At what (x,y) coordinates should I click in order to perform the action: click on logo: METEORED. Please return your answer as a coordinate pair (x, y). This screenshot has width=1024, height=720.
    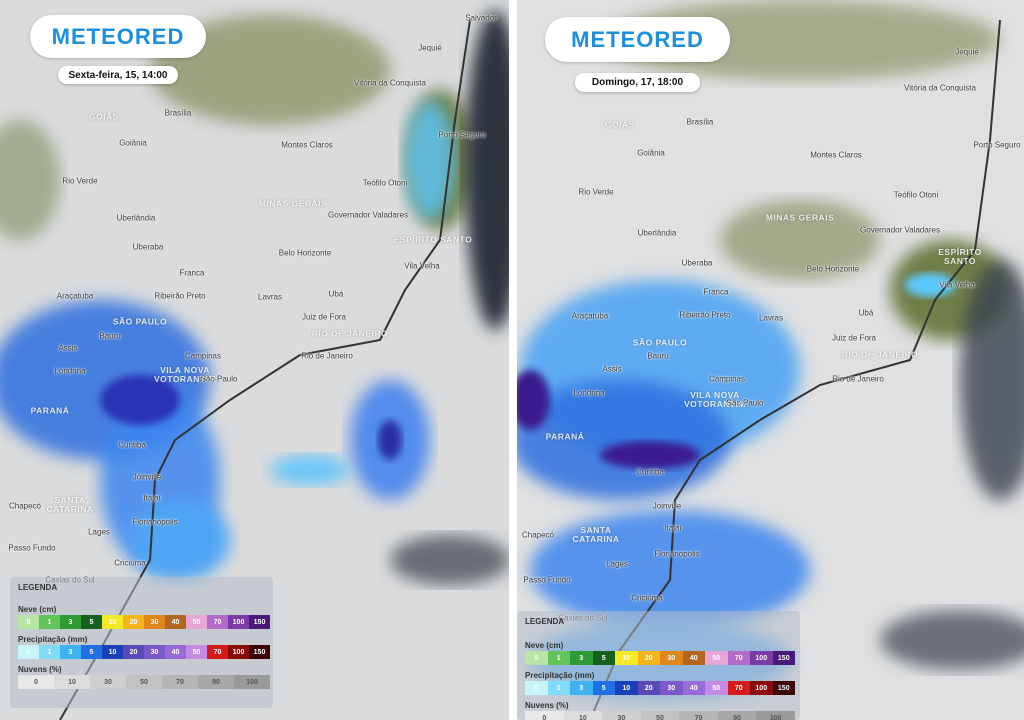
    Looking at the image, I should click on (118, 36).